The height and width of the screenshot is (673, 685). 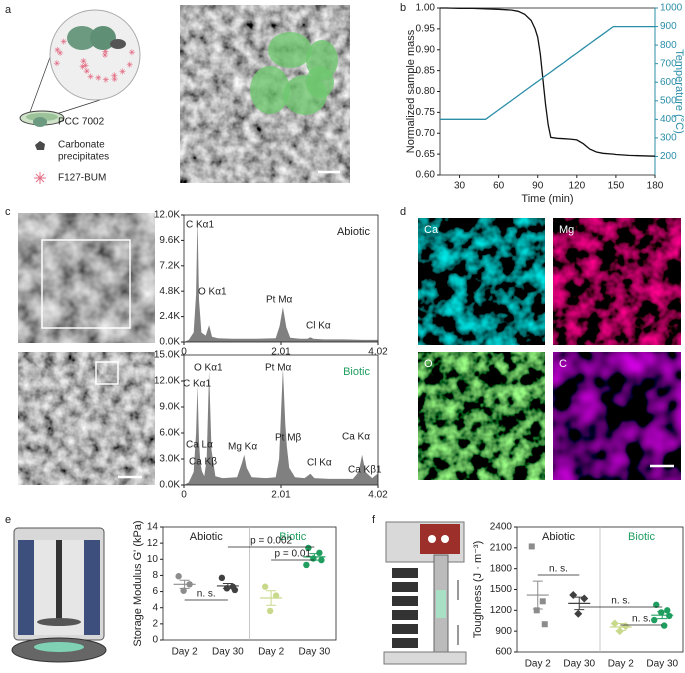 What do you see at coordinates (271, 541) in the screenshot?
I see `bracket-label: p = 0.002` at bounding box center [271, 541].